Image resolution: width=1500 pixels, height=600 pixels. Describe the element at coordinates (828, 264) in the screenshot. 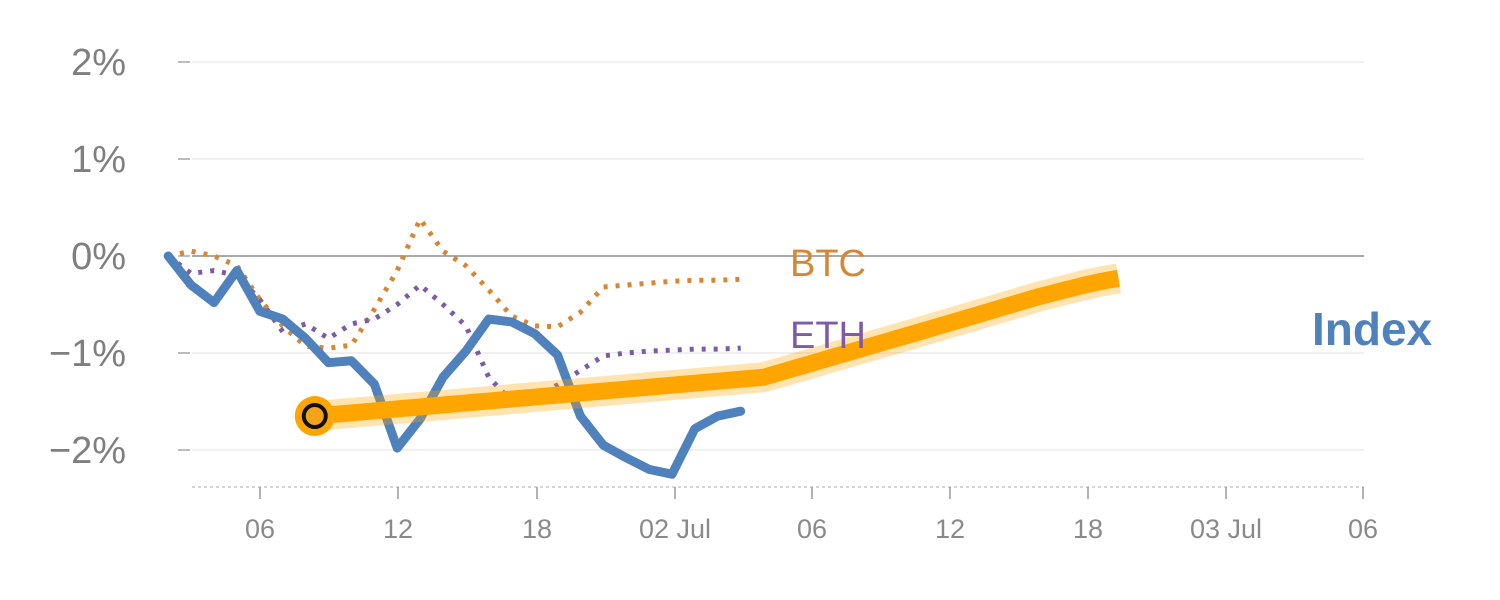

I see `series-label-btc: BTC` at that location.